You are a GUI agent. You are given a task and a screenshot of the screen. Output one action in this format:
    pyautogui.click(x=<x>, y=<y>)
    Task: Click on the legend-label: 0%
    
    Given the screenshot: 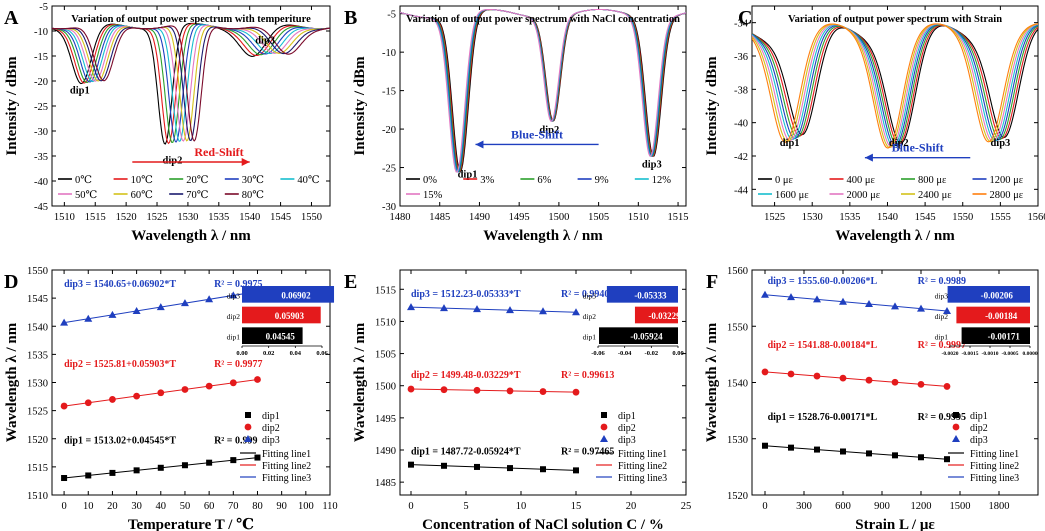 What is the action you would take?
    pyautogui.click(x=430, y=180)
    